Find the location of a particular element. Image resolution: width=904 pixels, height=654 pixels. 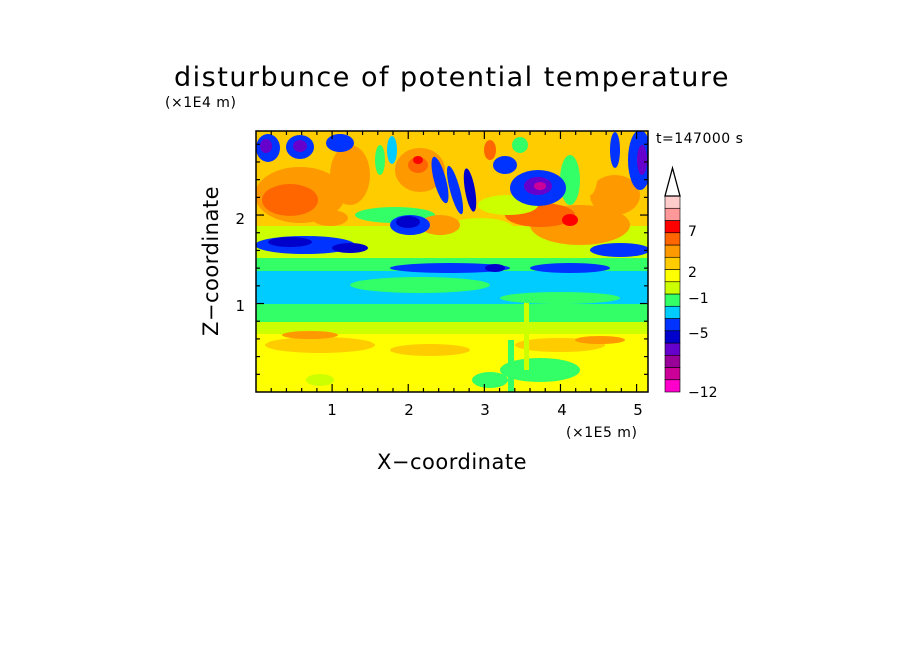

colorbar-label-neg1: −1 is located at coordinates (698, 299).